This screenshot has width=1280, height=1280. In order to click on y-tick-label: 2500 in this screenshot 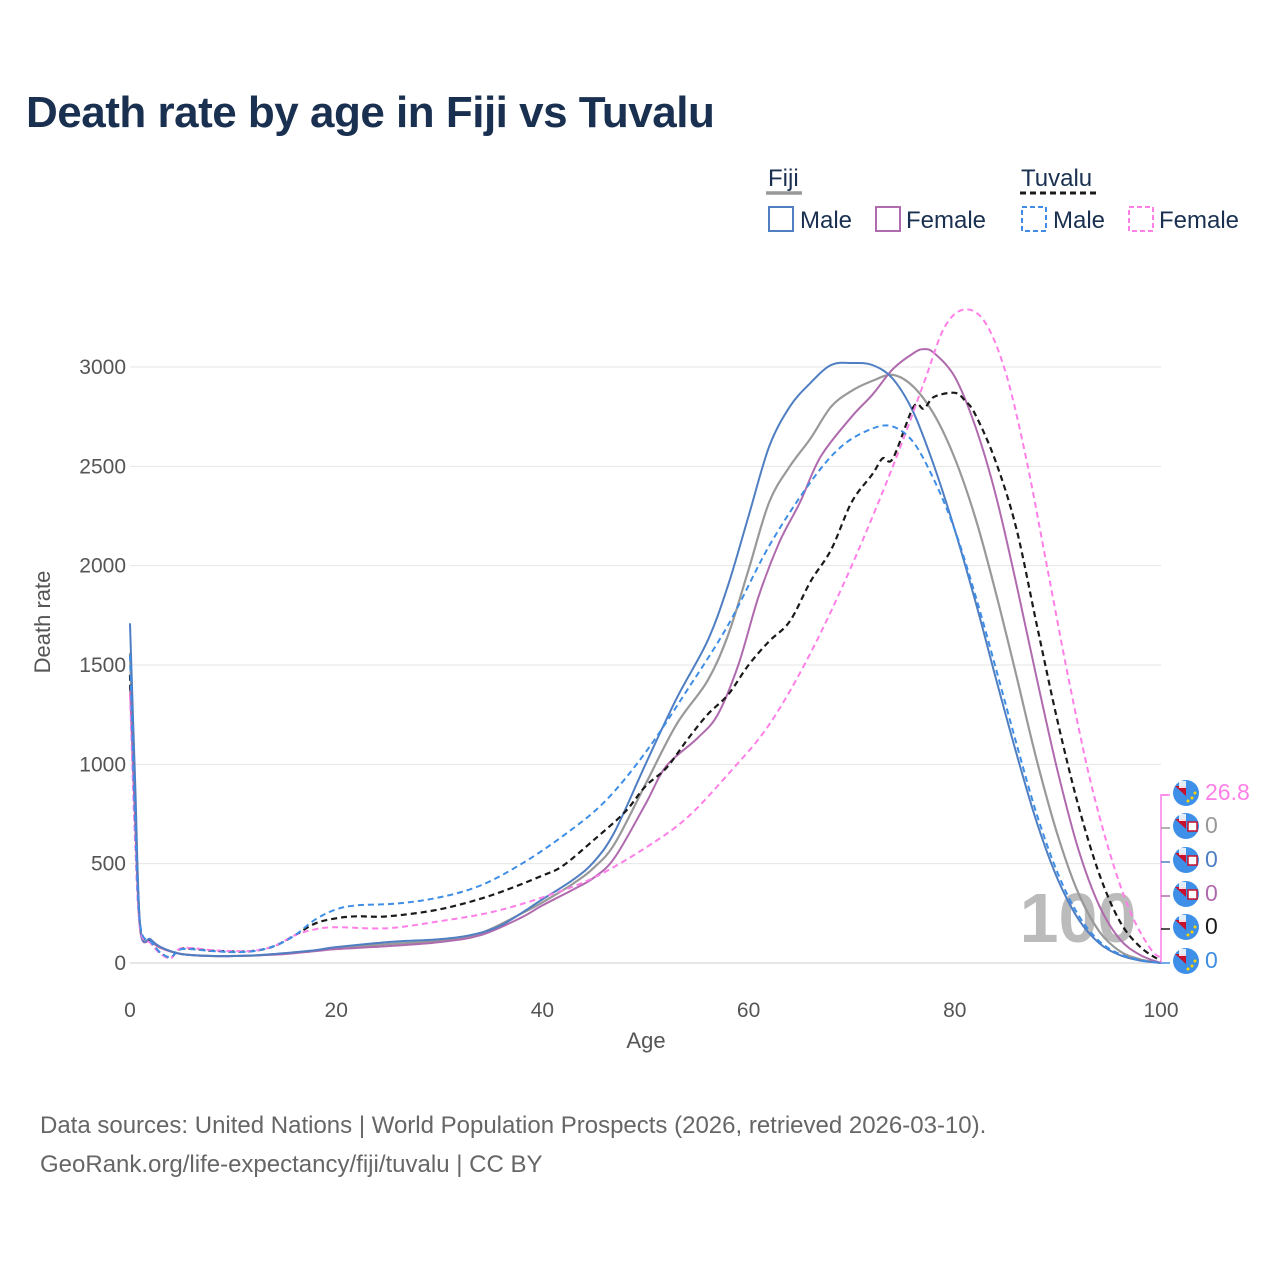, I will do `click(102, 466)`.